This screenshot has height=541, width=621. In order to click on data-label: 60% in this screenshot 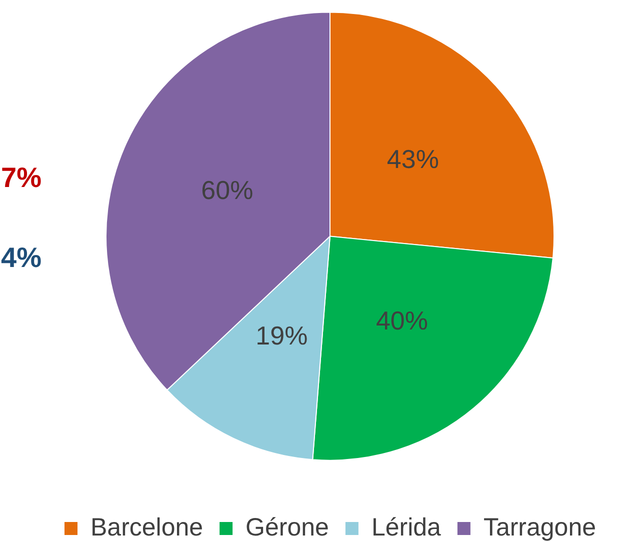, I will do `click(227, 190)`.